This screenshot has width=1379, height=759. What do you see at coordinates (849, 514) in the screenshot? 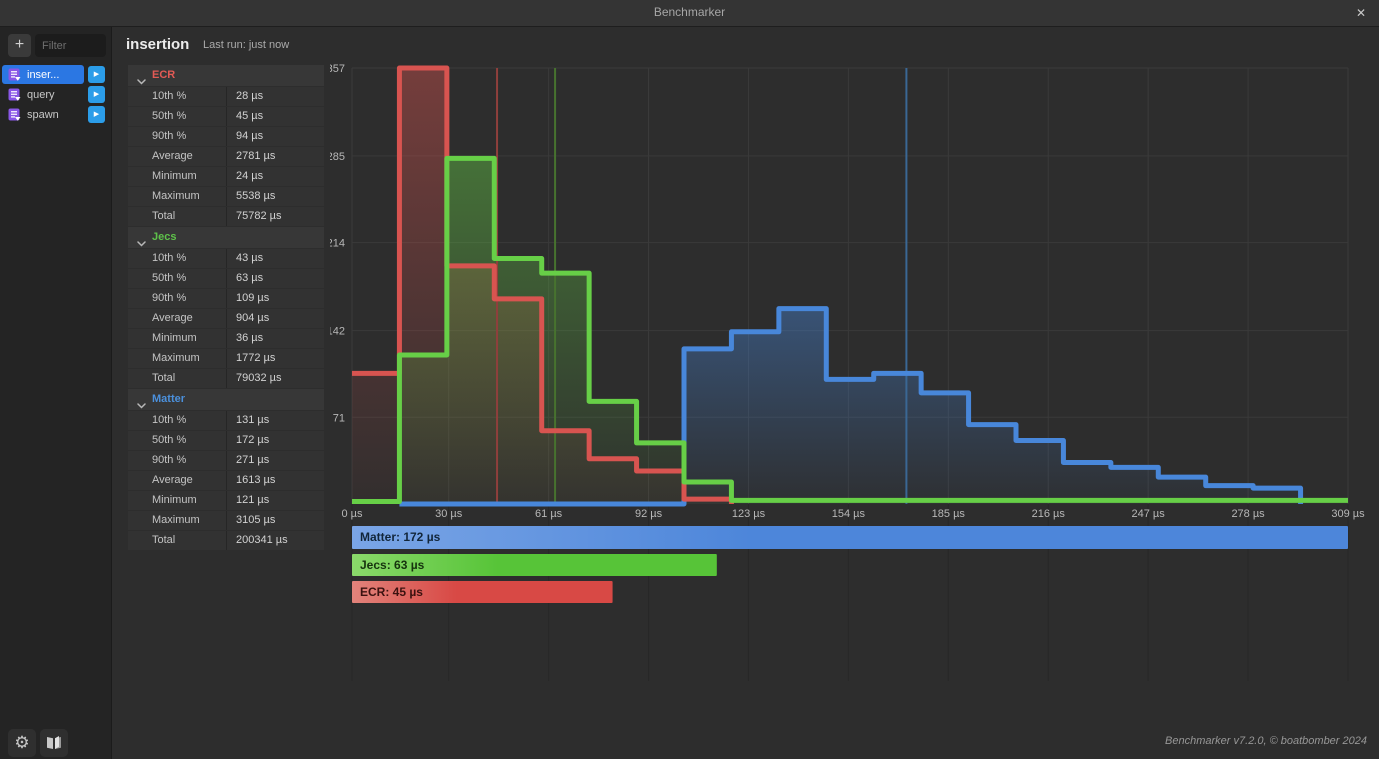
I see `x-axis-tick-label: 154 µs` at bounding box center [849, 514].